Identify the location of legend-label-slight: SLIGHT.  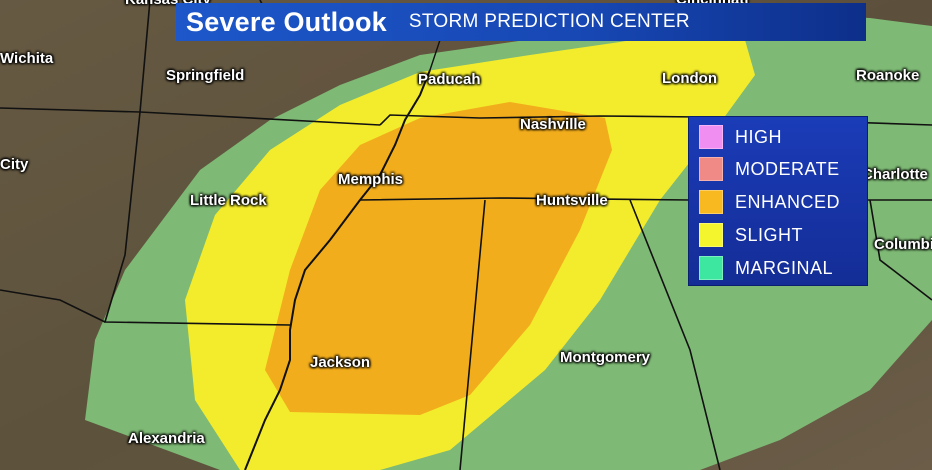
(769, 234).